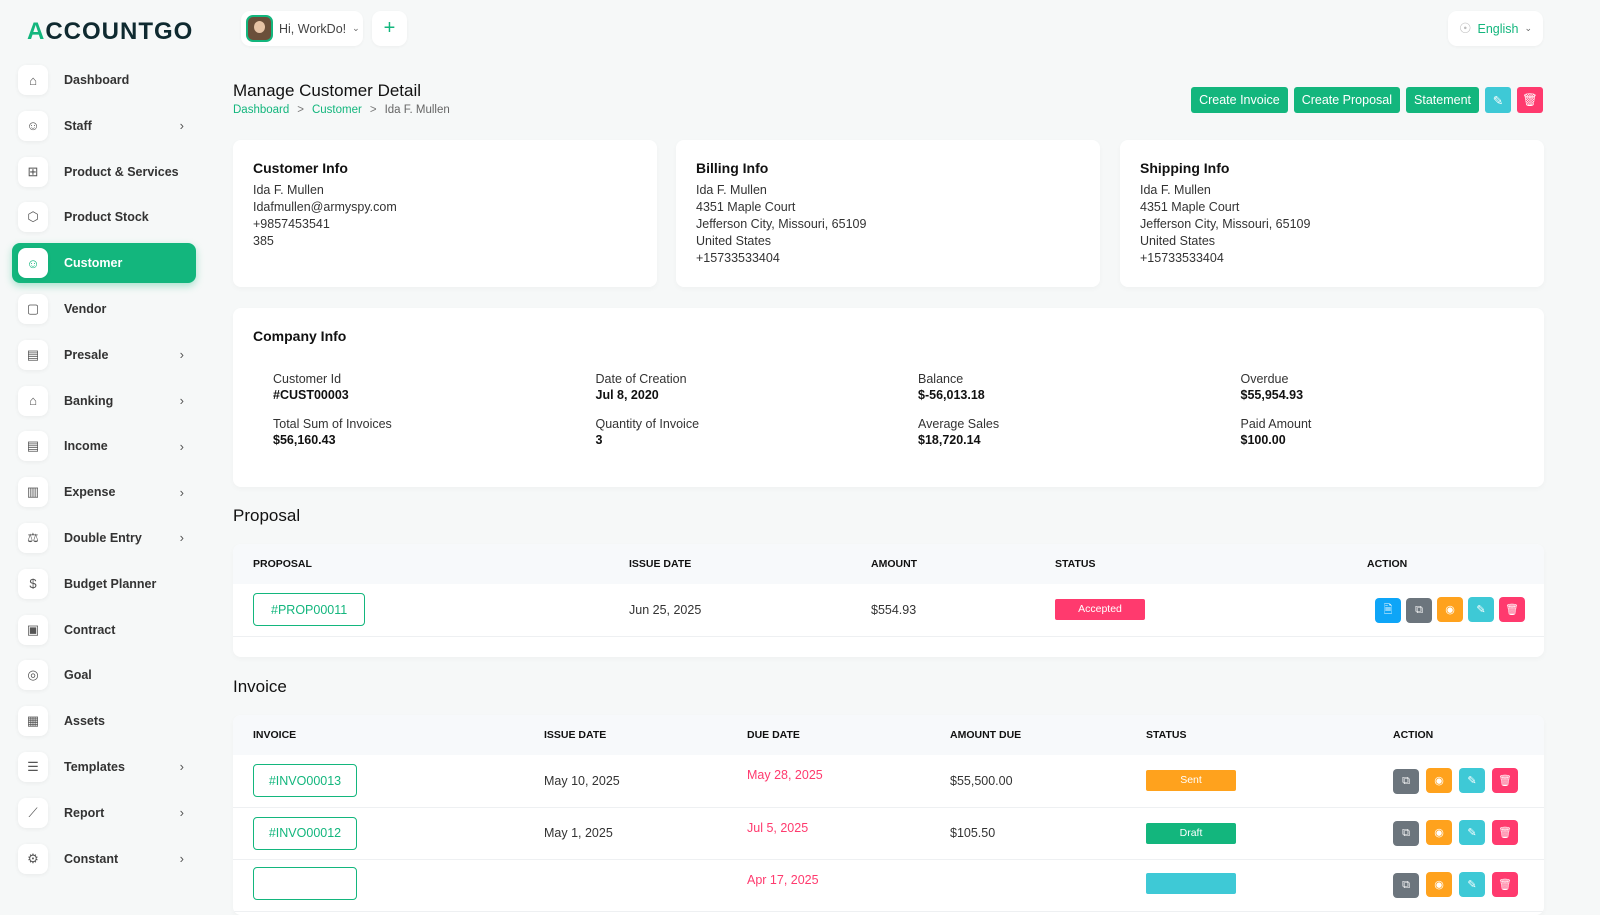 Image resolution: width=1600 pixels, height=915 pixels. Describe the element at coordinates (356, 28) in the screenshot. I see `chevron-down-icon: ⌄` at that location.